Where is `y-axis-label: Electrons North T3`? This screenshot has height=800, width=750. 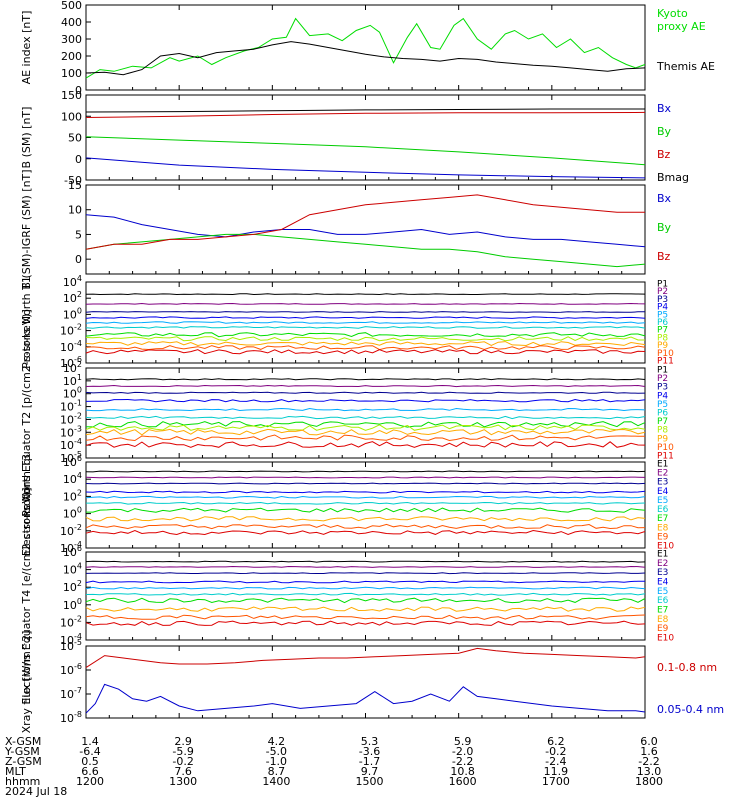 y-axis-label: Electrons North T3 is located at coordinates (26, 505).